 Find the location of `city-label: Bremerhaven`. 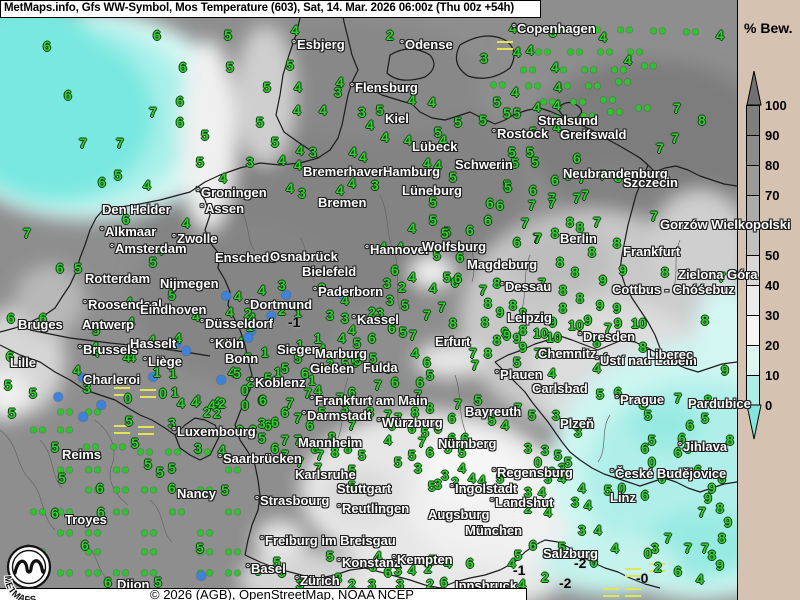

city-label: Bremerhaven is located at coordinates (345, 171).